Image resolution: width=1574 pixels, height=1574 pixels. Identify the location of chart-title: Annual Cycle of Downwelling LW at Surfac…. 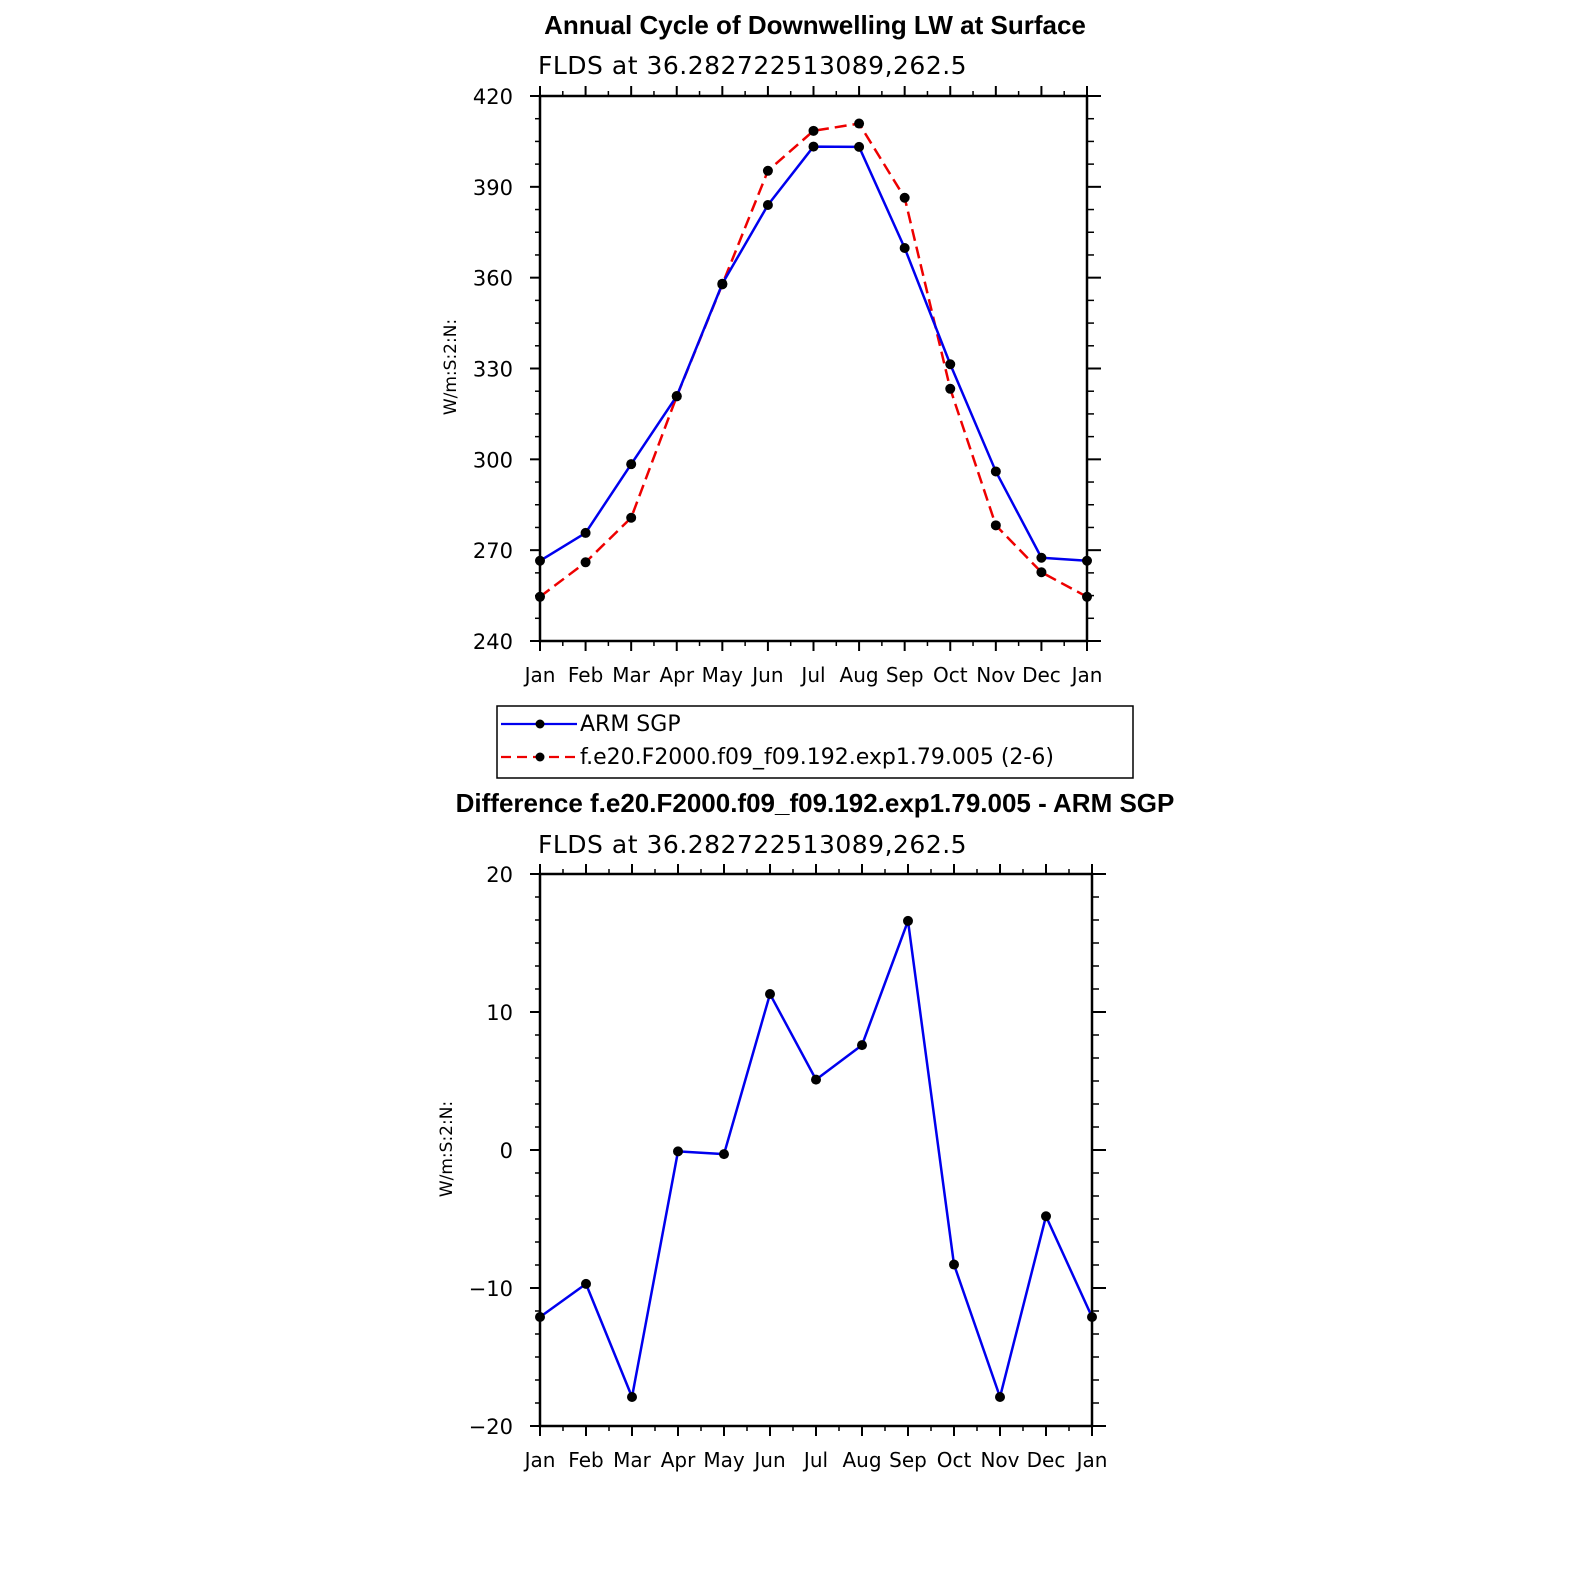
(815, 25).